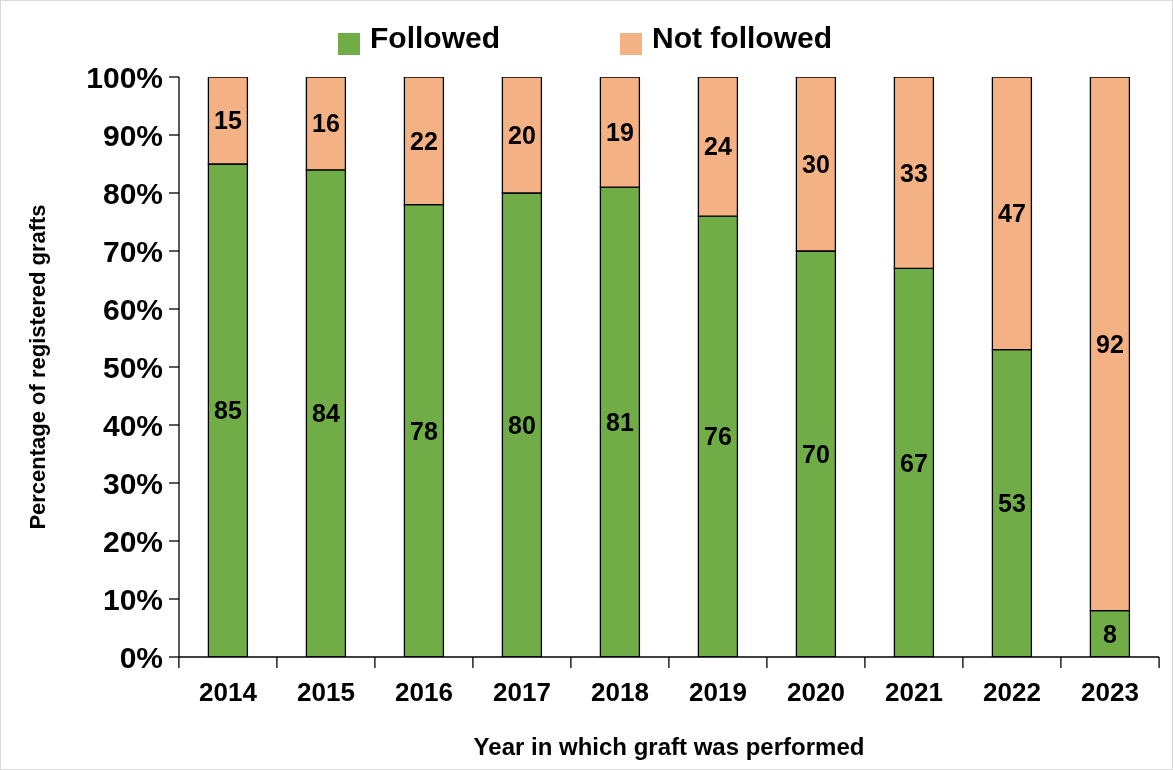 The height and width of the screenshot is (770, 1173). Describe the element at coordinates (132, 483) in the screenshot. I see `y-tick-label: 30%` at that location.